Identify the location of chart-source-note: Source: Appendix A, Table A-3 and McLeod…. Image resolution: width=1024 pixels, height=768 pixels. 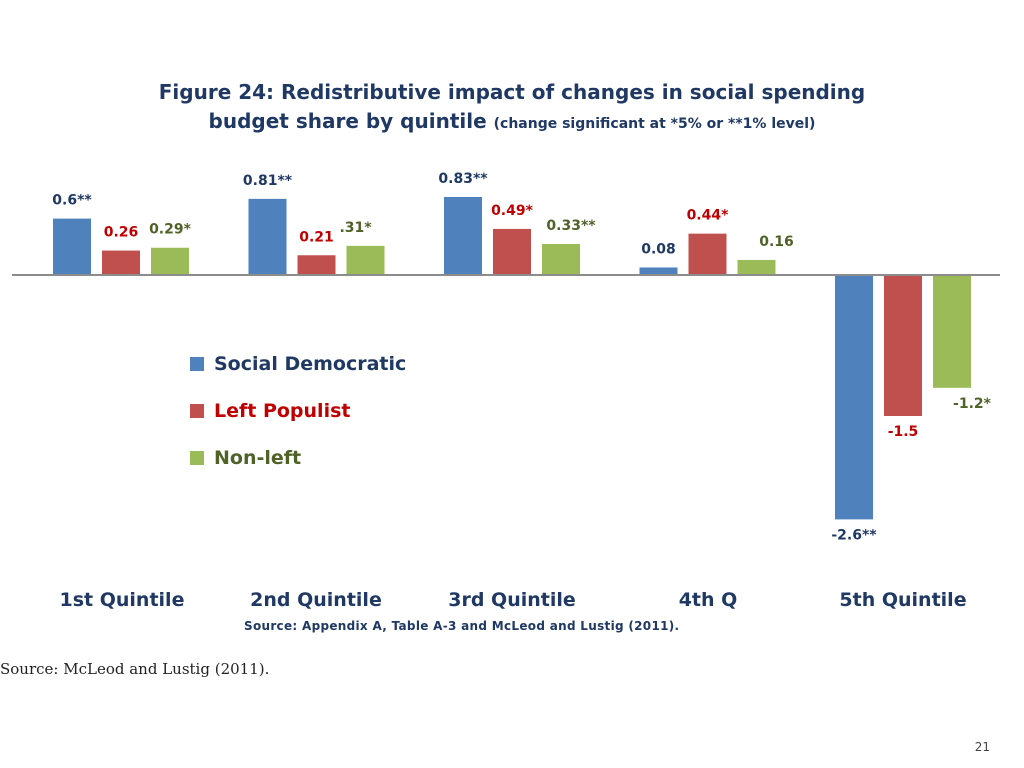
(462, 626).